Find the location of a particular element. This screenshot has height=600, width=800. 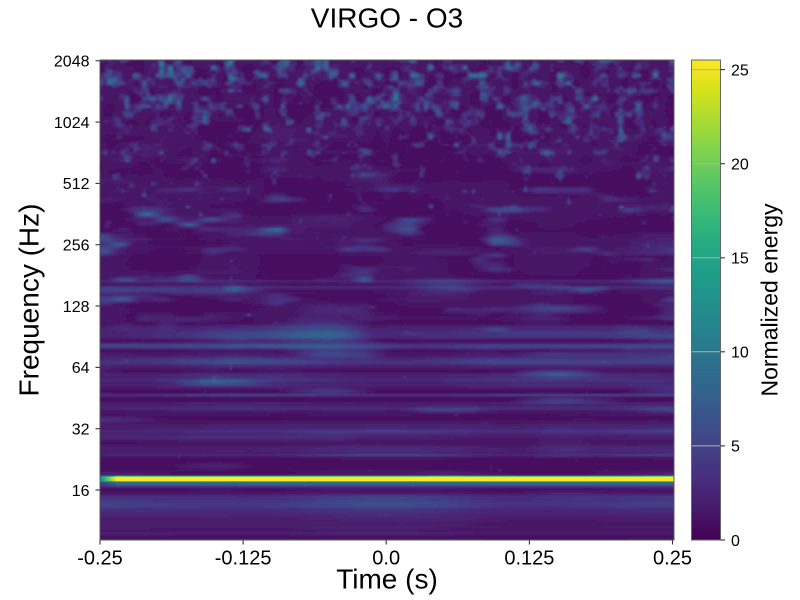

svg-text: 5 is located at coordinates (735, 447).